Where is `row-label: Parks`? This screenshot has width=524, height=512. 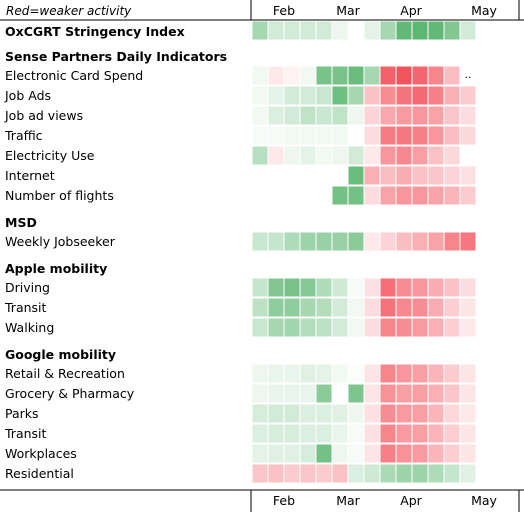 row-label: Parks is located at coordinates (22, 413).